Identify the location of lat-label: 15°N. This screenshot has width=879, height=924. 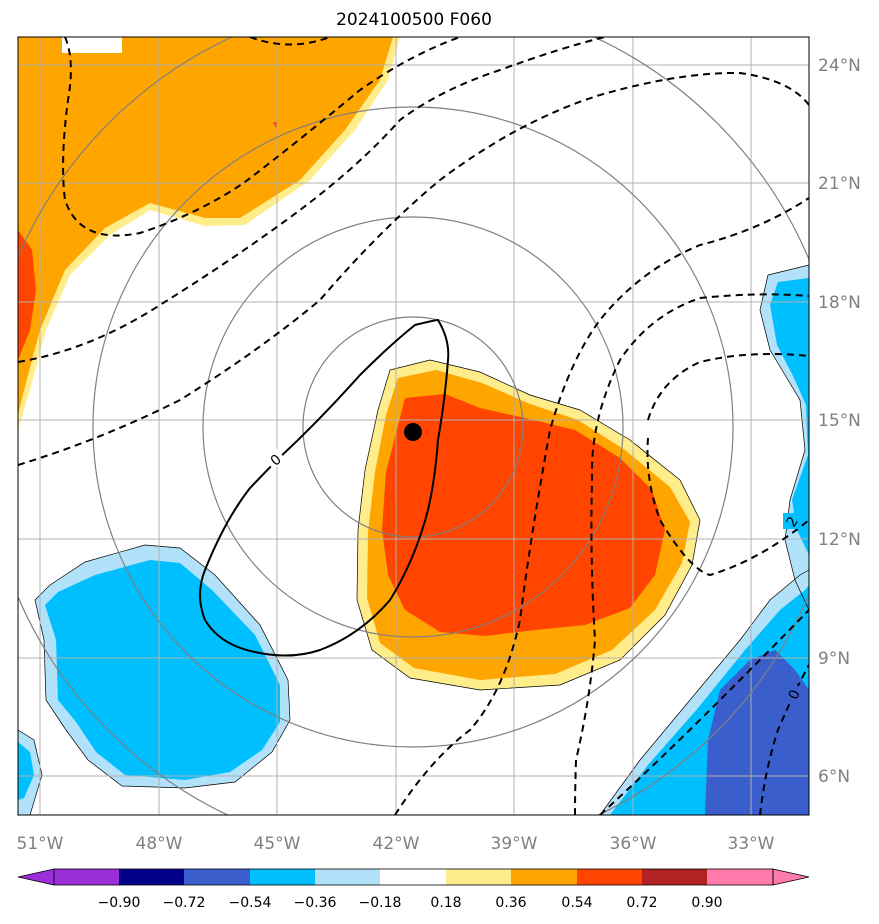
(839, 421).